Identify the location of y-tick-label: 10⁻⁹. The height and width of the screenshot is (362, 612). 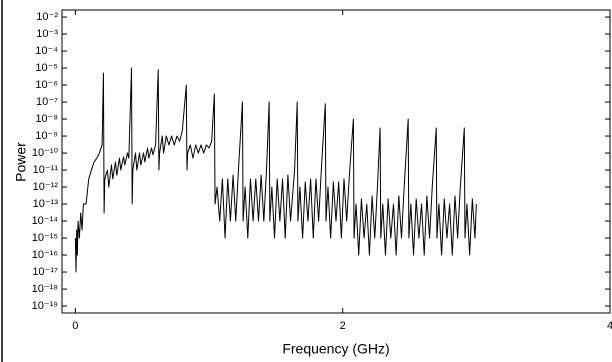
(46, 136).